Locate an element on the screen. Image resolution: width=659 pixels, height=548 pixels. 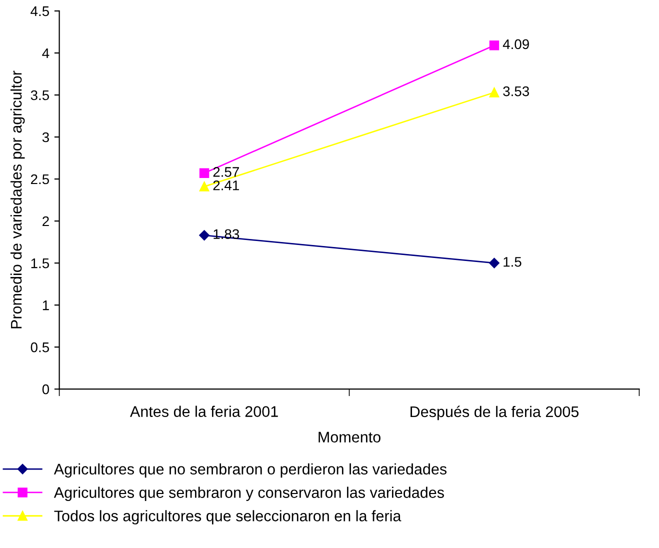
x-tick-label: Después de la feria 2005 is located at coordinates (494, 413).